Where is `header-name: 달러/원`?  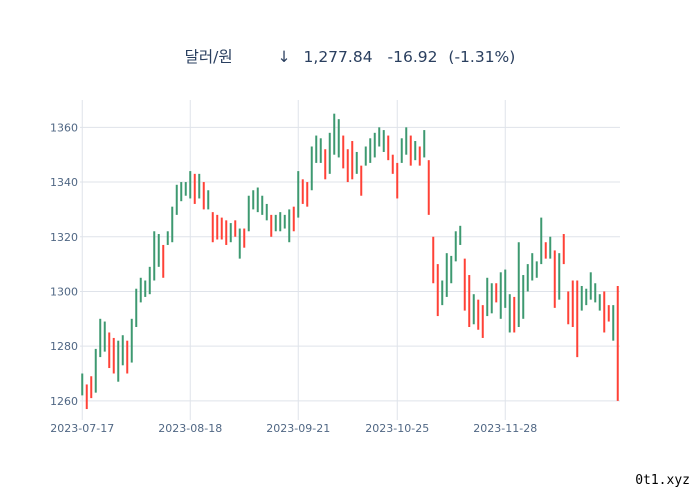
header-name: 달러/원 is located at coordinates (209, 57).